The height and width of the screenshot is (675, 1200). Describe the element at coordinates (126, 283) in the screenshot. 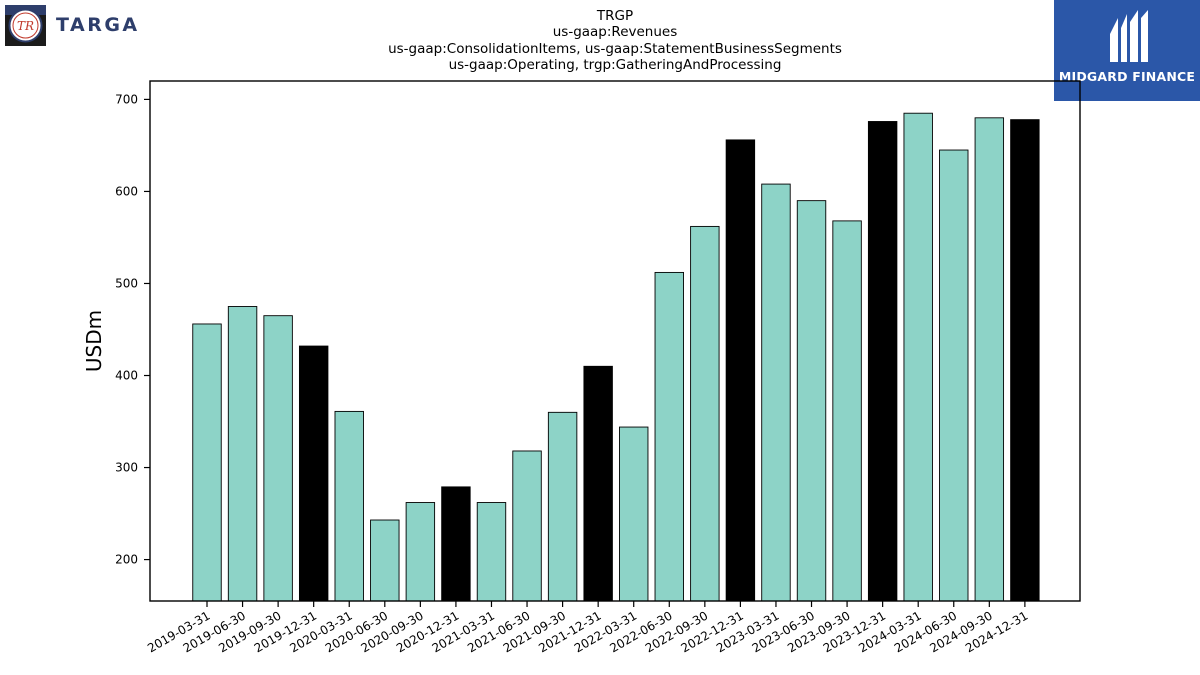

I see `y-tick-label-500: 500` at that location.